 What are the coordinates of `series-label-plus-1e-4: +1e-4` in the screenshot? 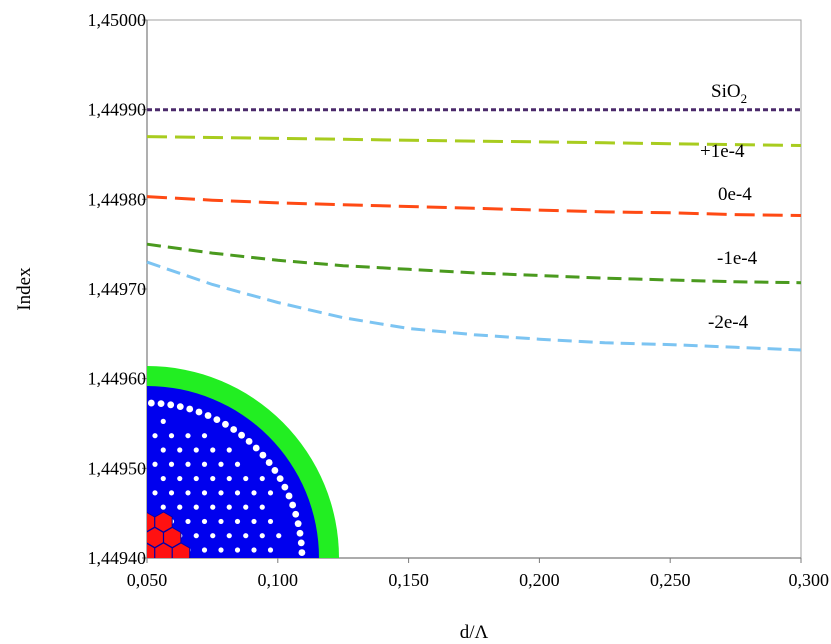 It's located at (722, 151).